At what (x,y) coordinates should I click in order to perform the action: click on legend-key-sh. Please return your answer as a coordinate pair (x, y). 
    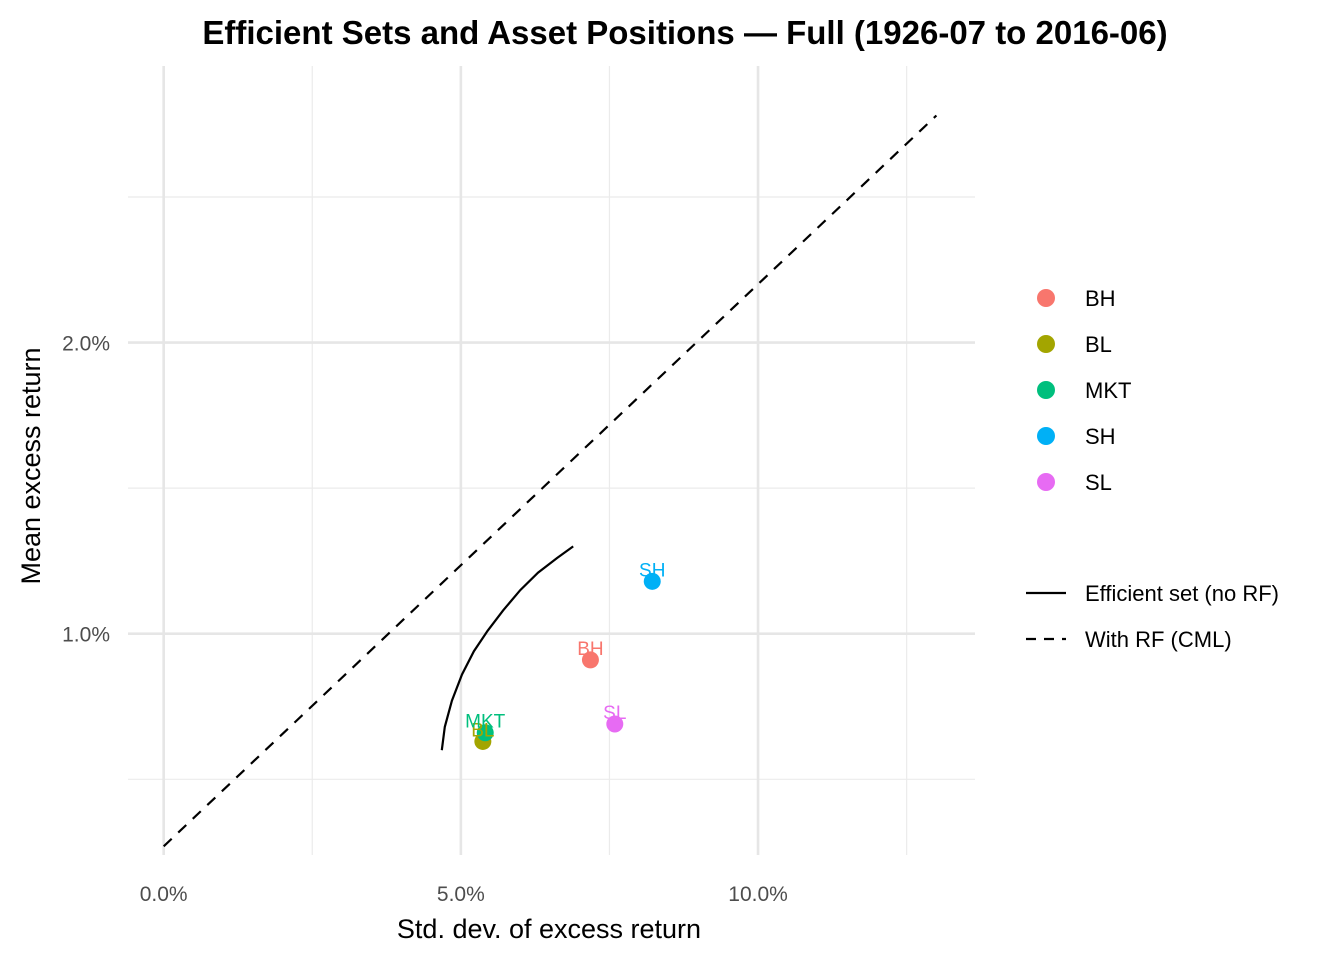
    Looking at the image, I should click on (1046, 436).